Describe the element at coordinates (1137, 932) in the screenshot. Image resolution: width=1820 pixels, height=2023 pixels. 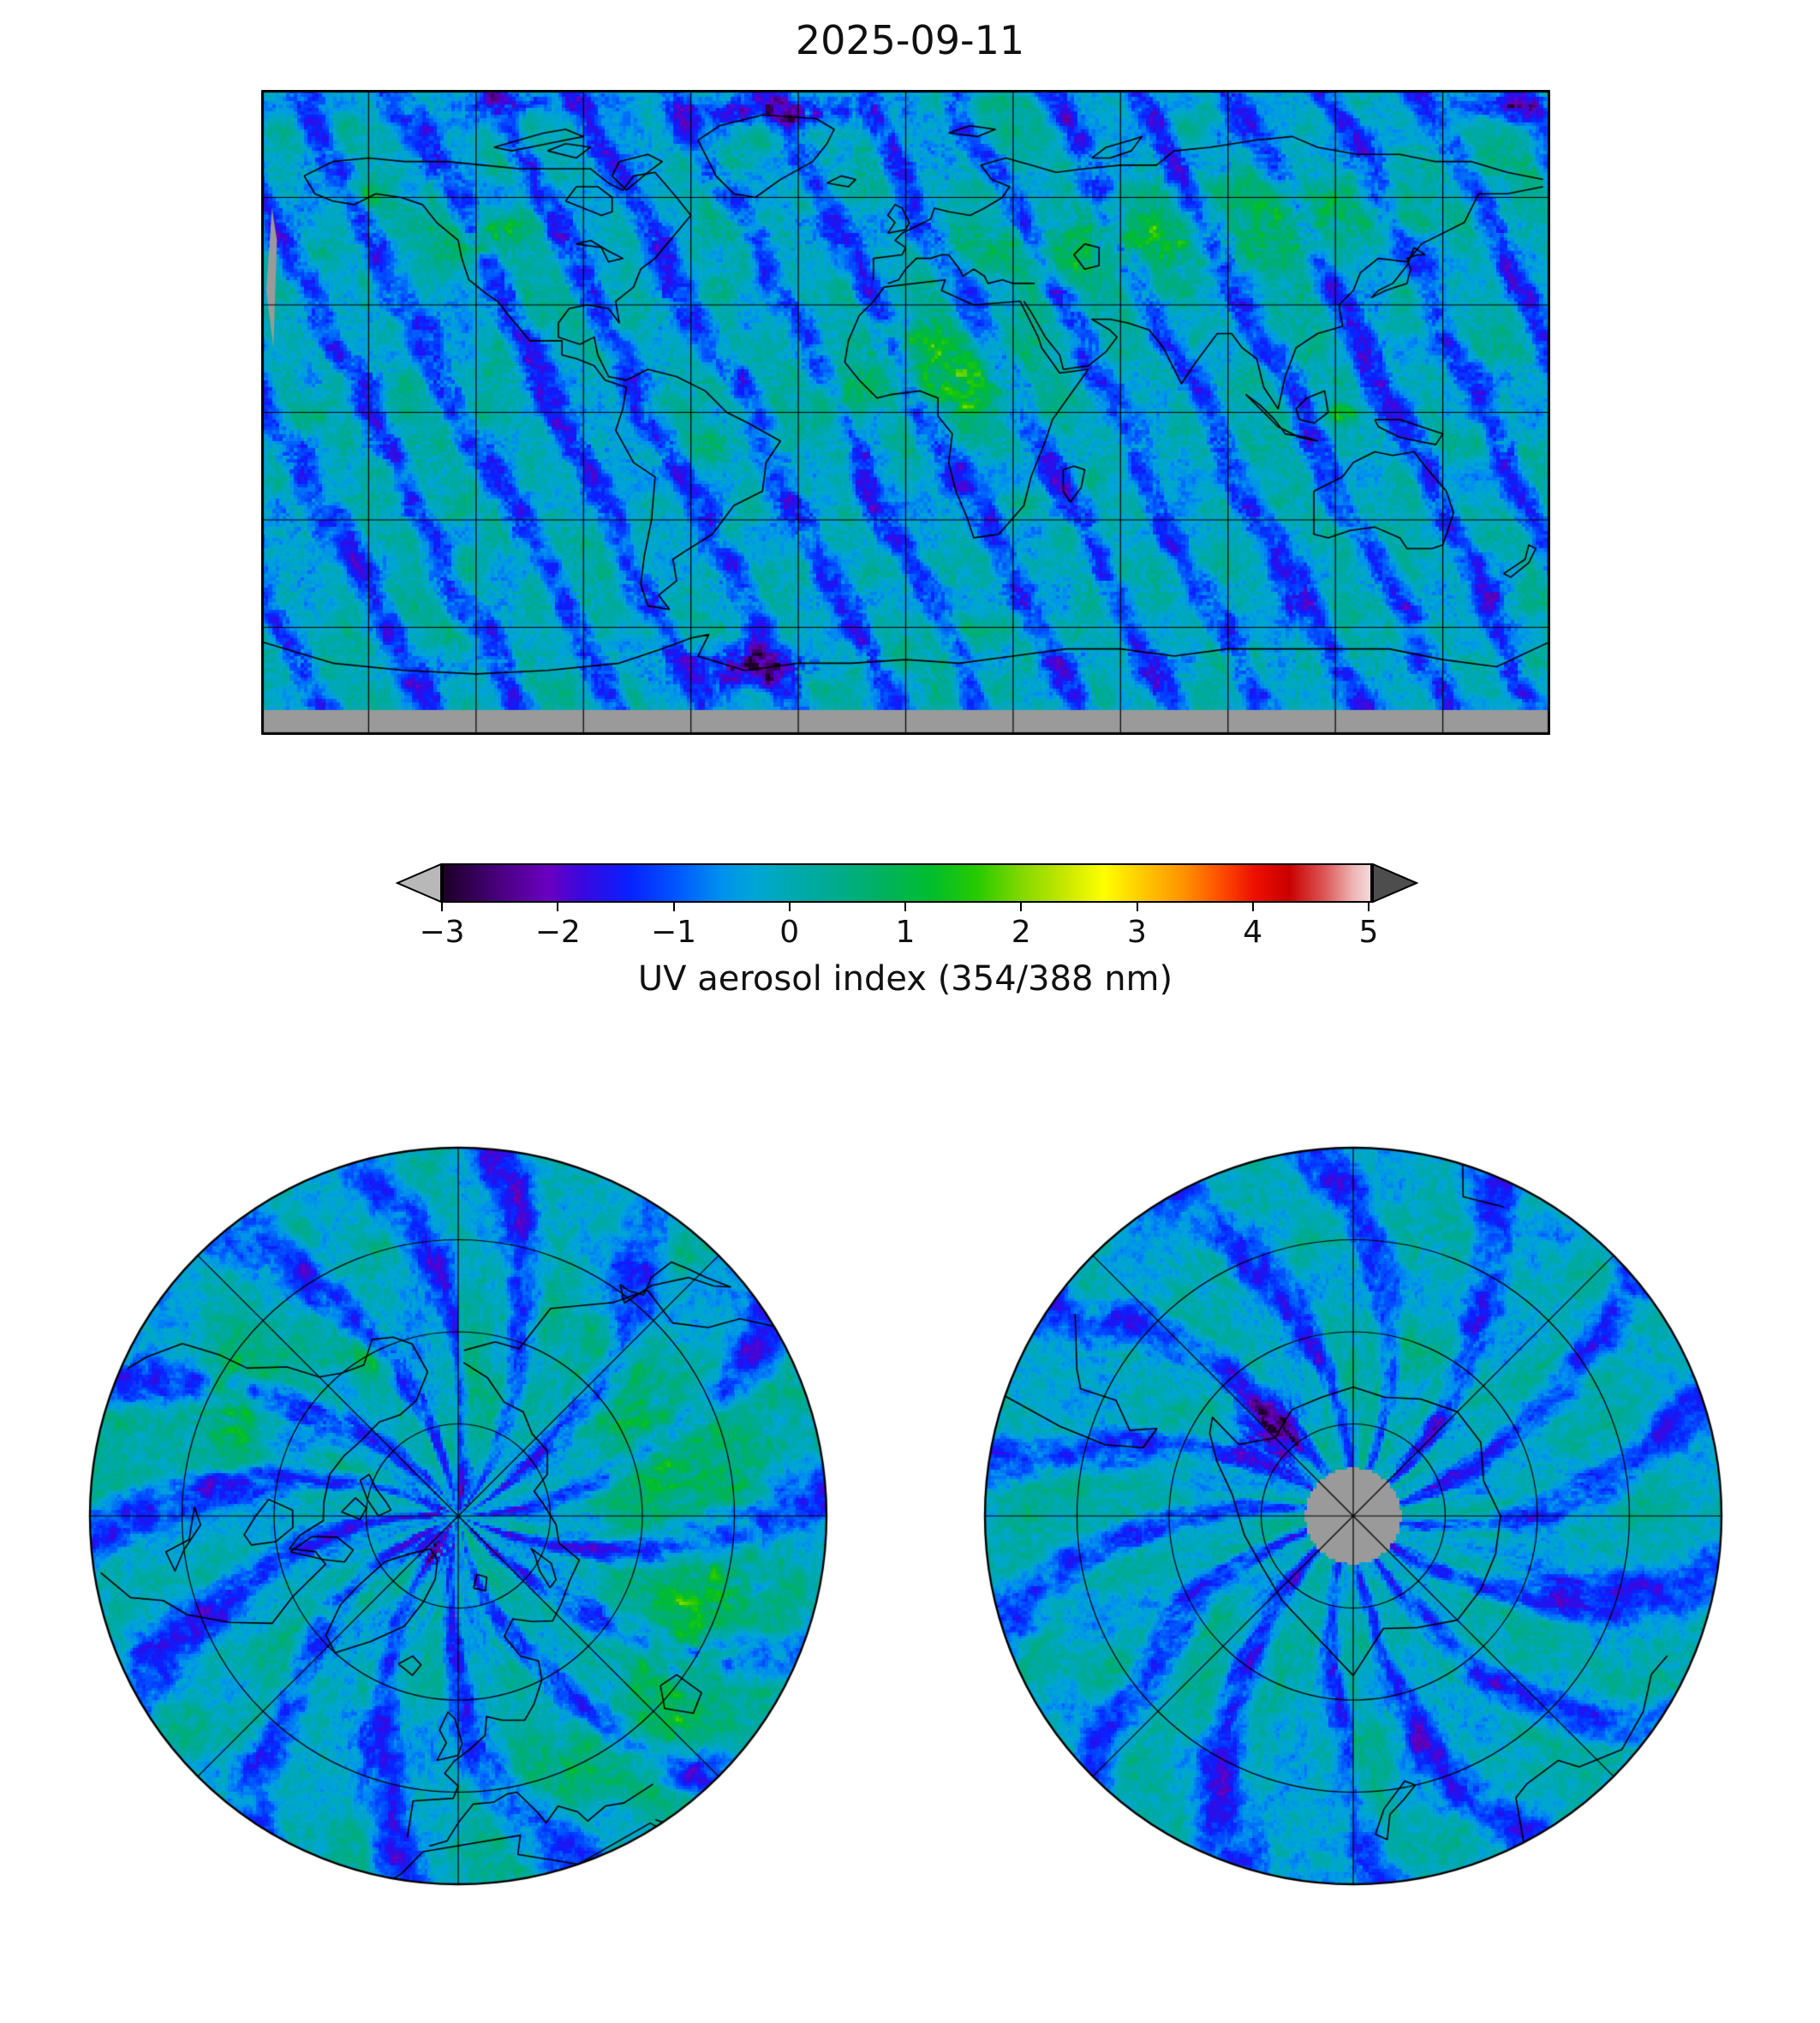
I see `colorbar-tick-label: 3` at that location.